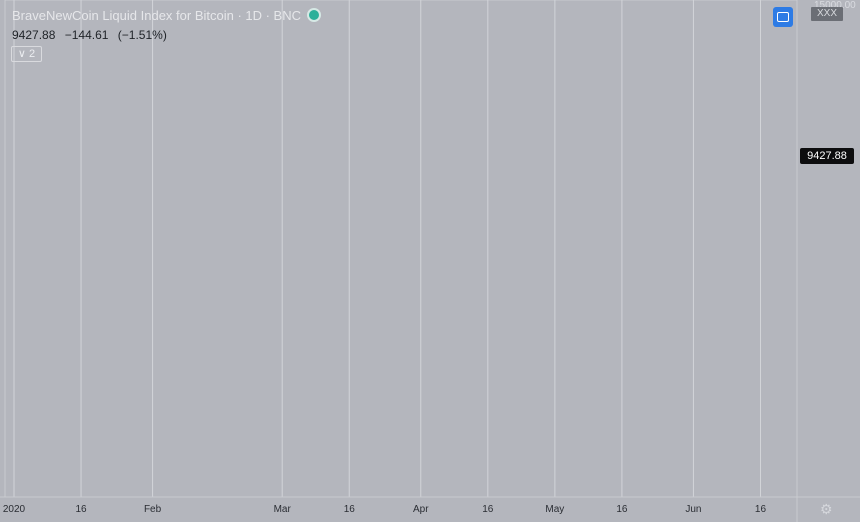 The width and height of the screenshot is (860, 522). I want to click on top-axis-label: 15000.00, so click(835, 5).